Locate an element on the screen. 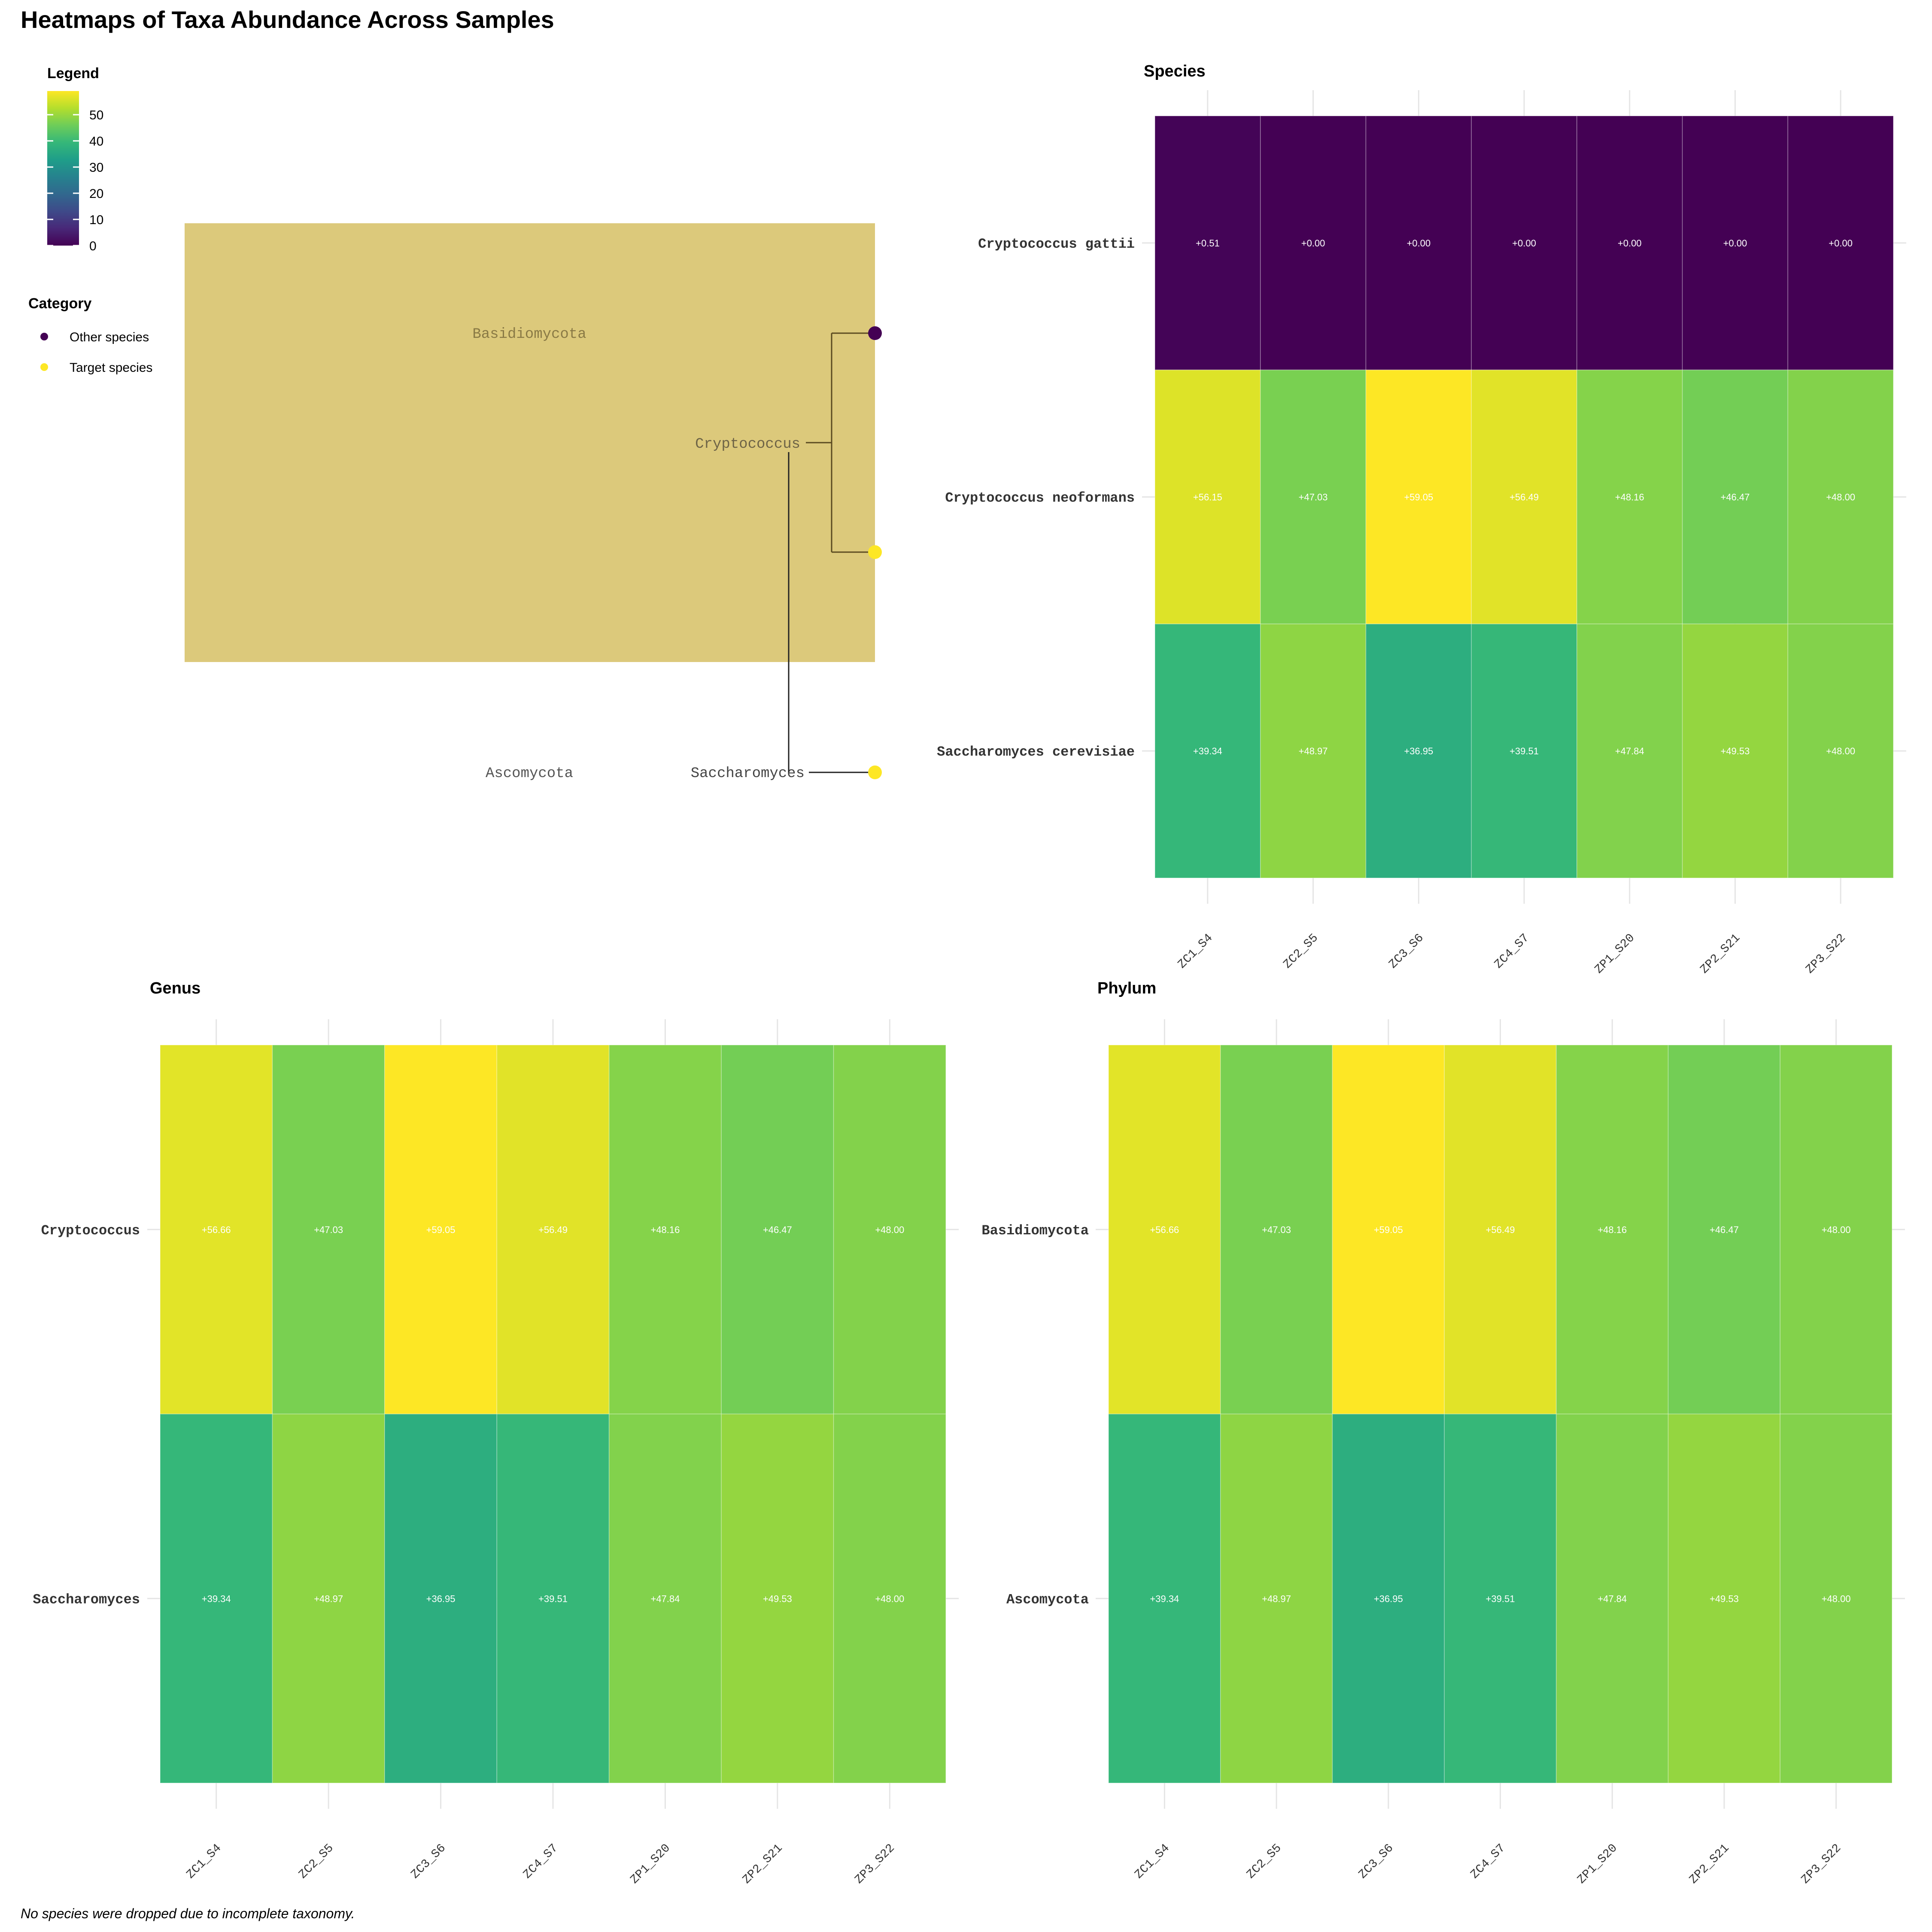  genus-cell-label-saccharomyces-zc3-s6: +36.95 is located at coordinates (441, 1598).